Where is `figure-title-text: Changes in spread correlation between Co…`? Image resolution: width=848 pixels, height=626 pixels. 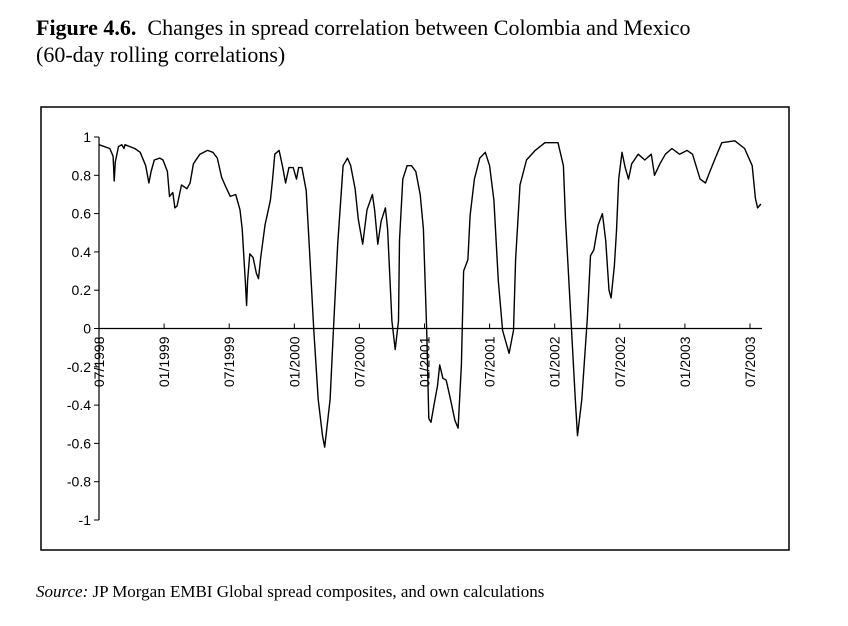 figure-title-text: Changes in spread correlation between Co… is located at coordinates (419, 27).